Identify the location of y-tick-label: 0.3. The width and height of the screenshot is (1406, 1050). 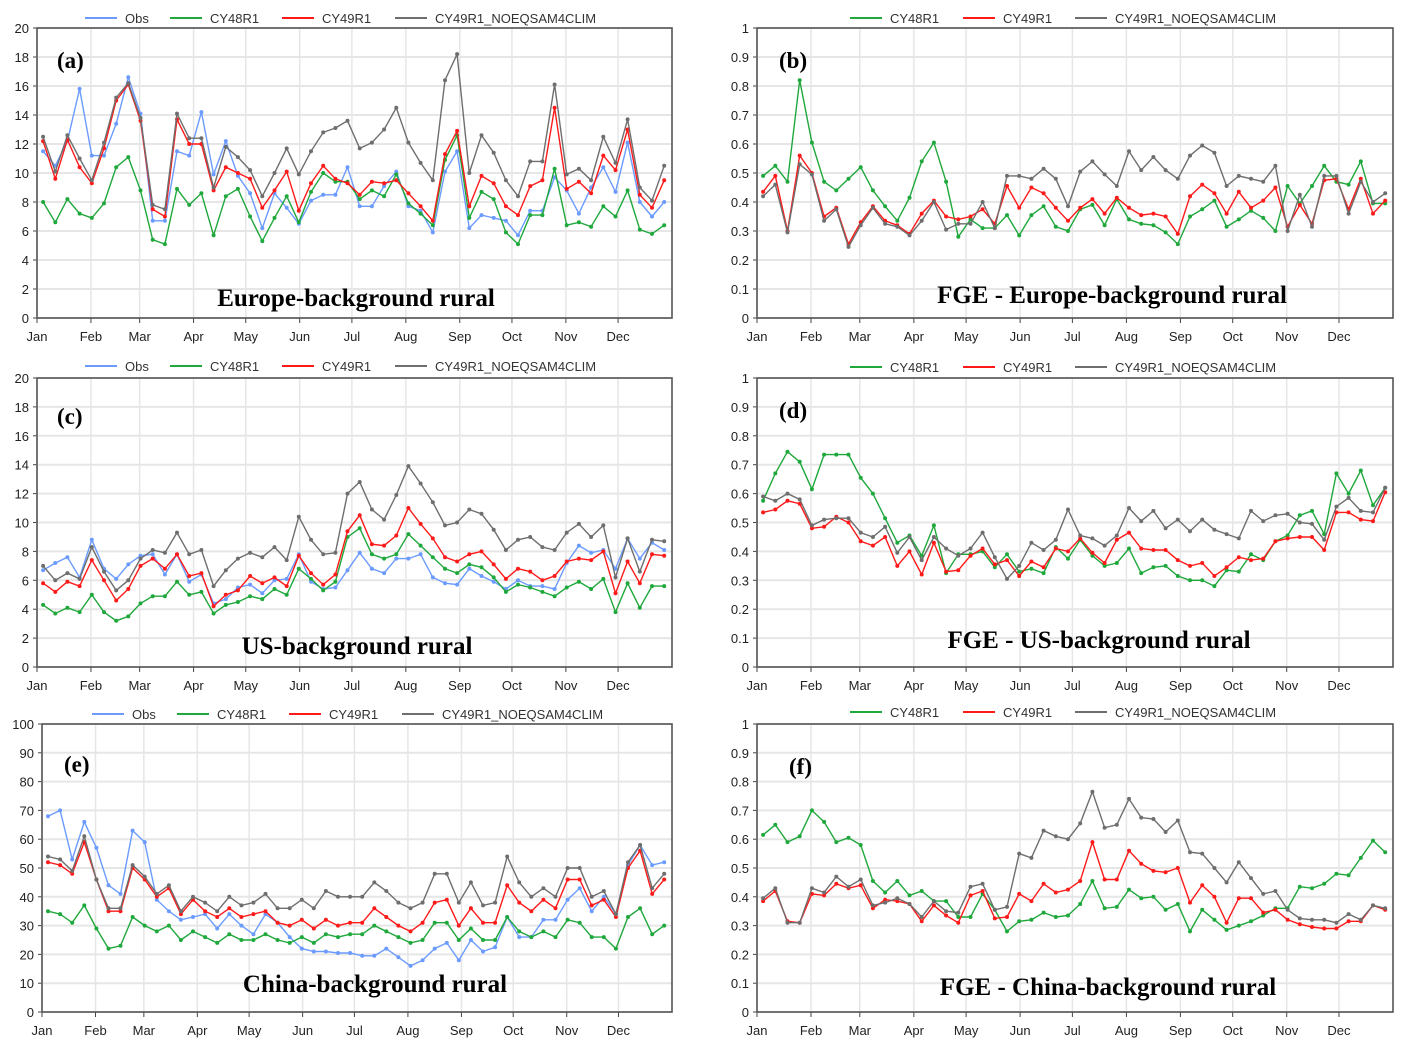
(740, 580).